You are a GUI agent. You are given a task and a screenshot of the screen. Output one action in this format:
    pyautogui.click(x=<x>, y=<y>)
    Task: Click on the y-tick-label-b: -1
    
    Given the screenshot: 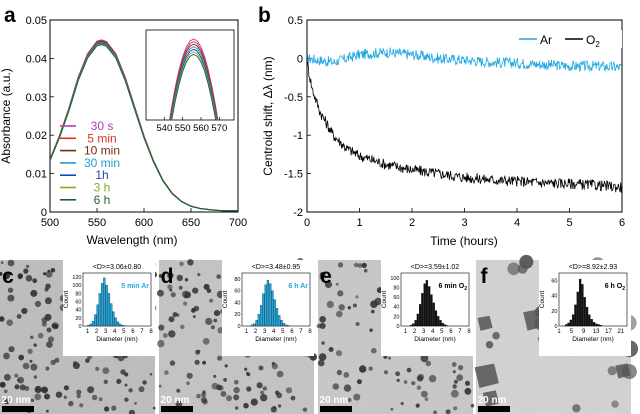 What is the action you would take?
    pyautogui.click(x=298, y=136)
    